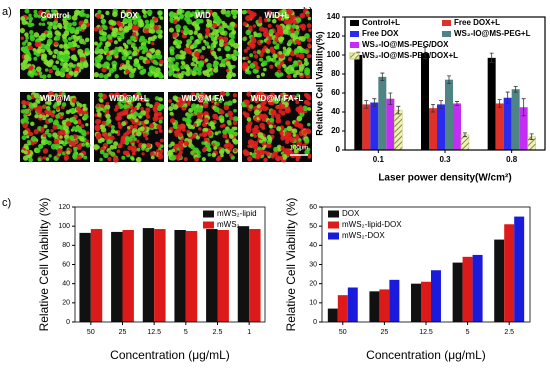  What do you see at coordinates (66, 284) in the screenshot?
I see `y-tick-label: 40` at bounding box center [66, 284].